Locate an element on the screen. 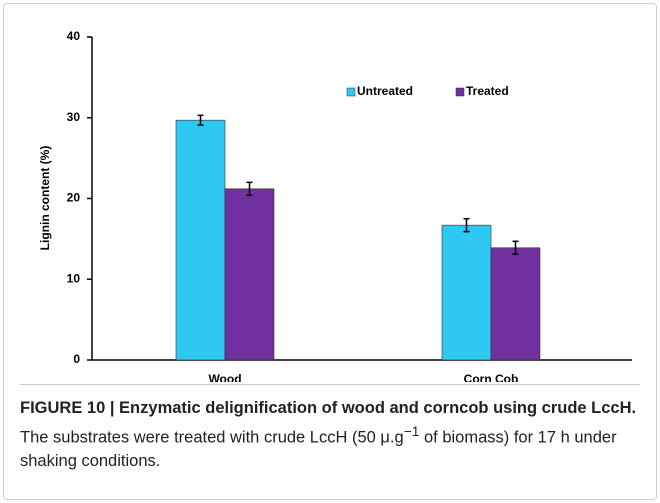  x-tick-label: Wood is located at coordinates (224, 377).